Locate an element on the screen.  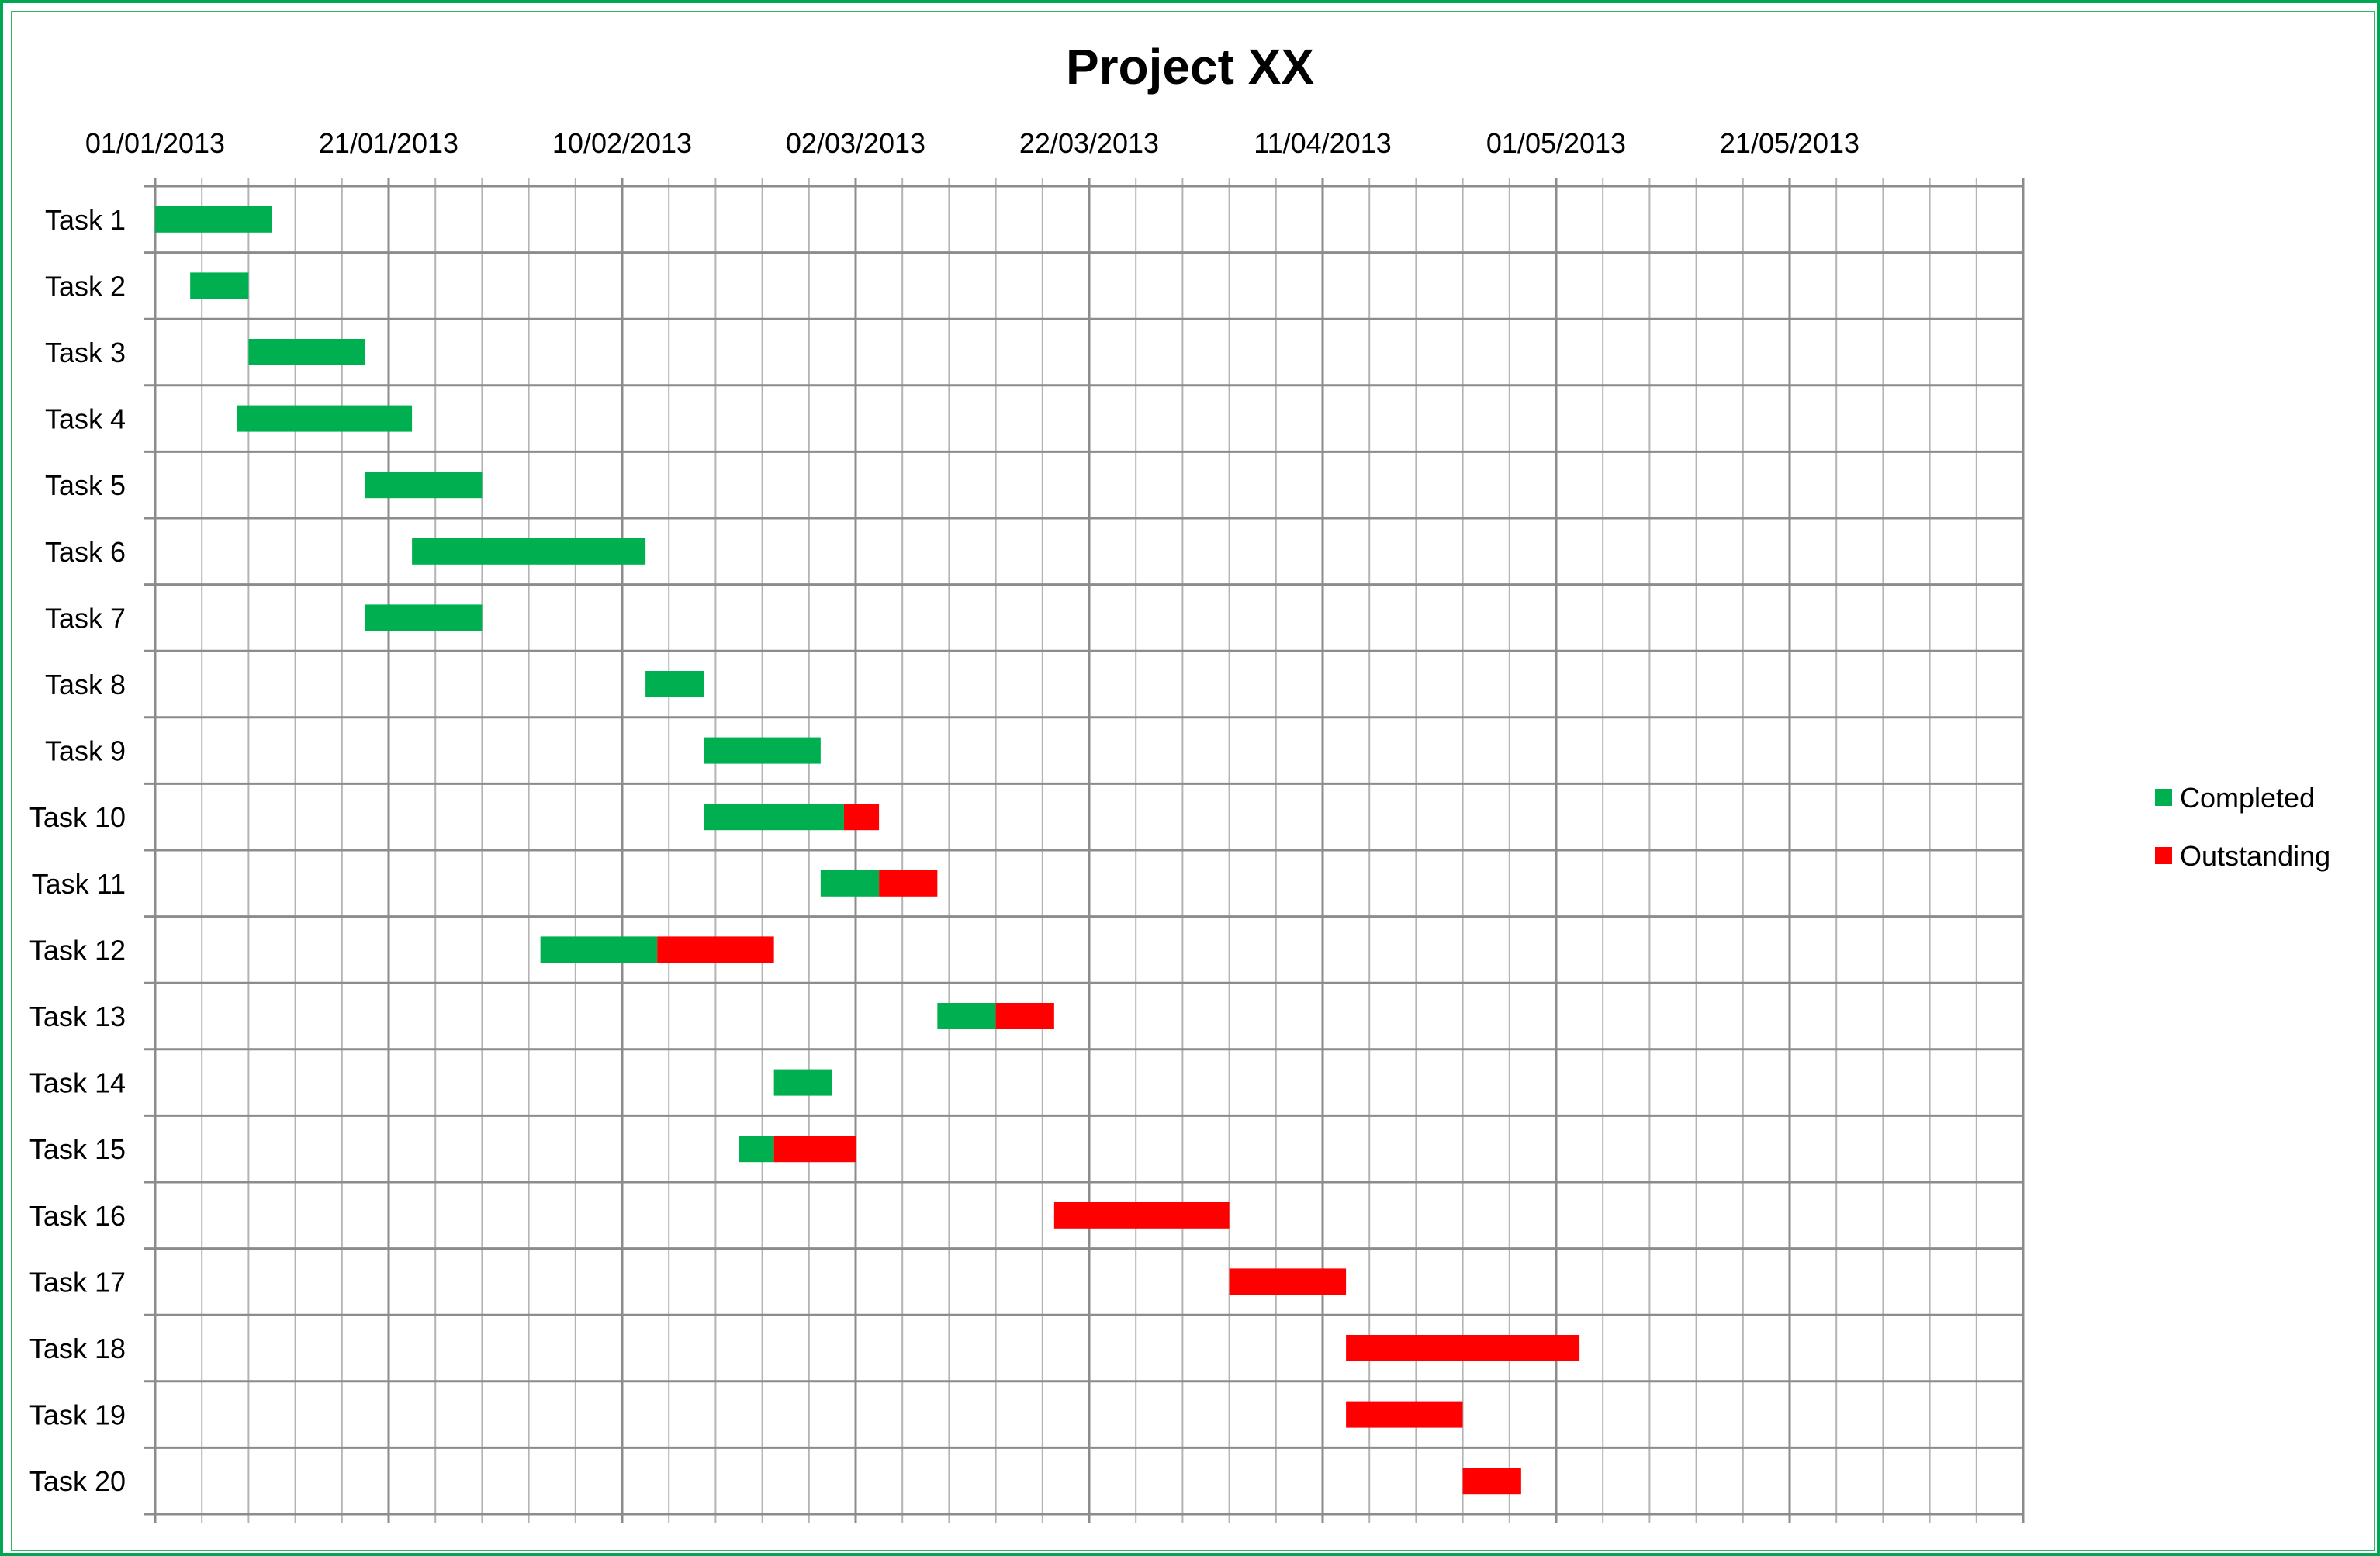
task-label: Task 4 is located at coordinates (85, 419).